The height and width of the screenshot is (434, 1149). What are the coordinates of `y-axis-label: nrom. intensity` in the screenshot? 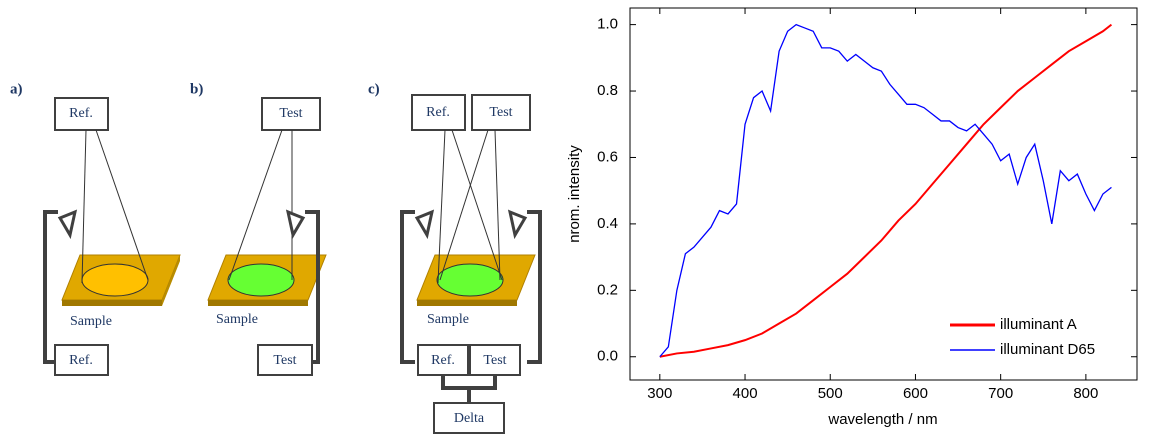 It's located at (574, 194).